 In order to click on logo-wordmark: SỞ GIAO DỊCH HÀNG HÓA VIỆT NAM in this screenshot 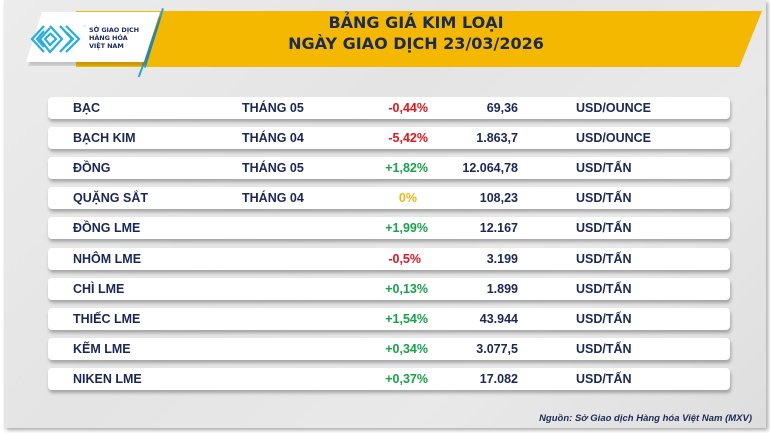, I will do `click(114, 38)`.